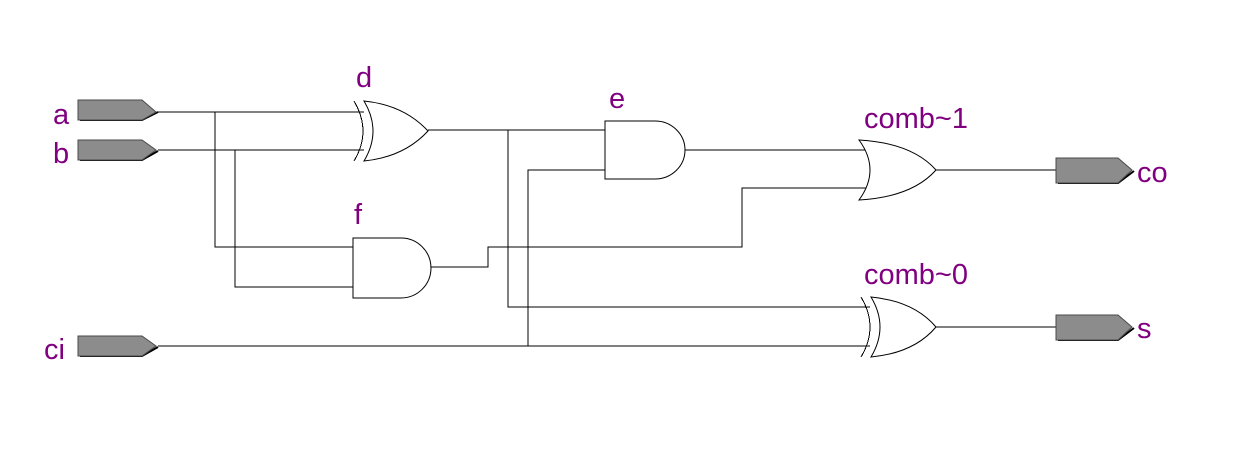  I want to click on input-port-ci, so click(118, 346).